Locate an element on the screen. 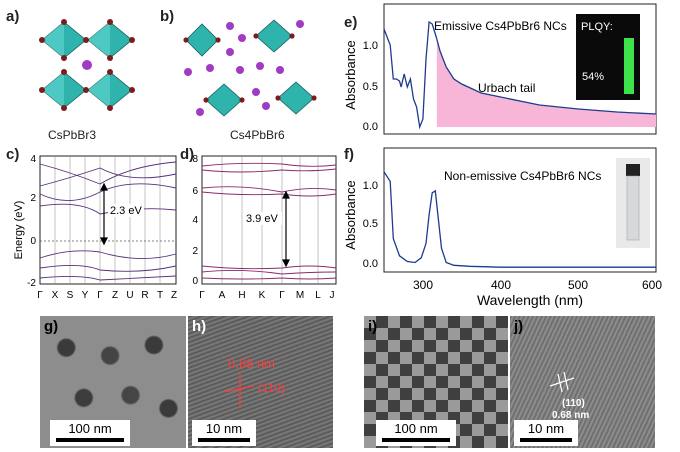 The width and height of the screenshot is (680, 452). c-ytick-0: 0 is located at coordinates (33, 241).